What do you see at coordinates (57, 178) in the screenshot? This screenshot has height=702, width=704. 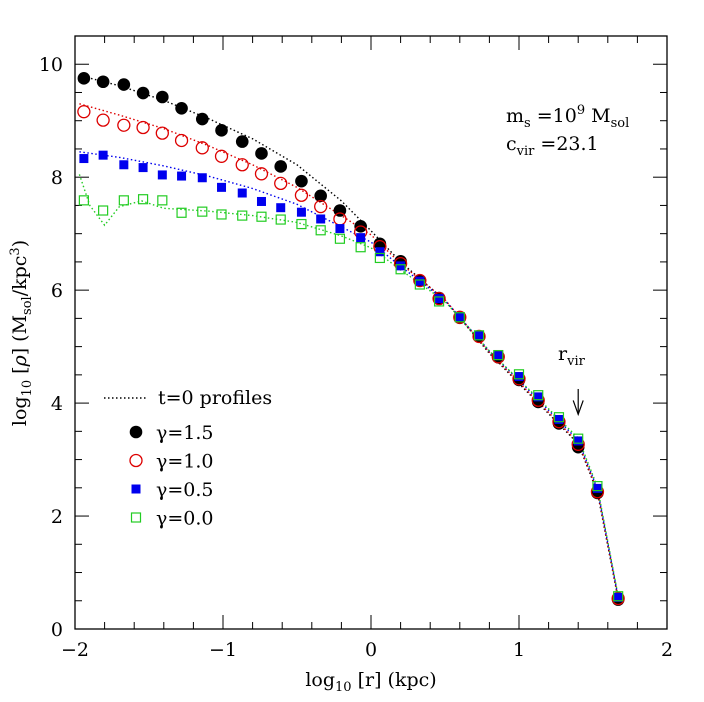 I see `y-tick-label: 8` at bounding box center [57, 178].